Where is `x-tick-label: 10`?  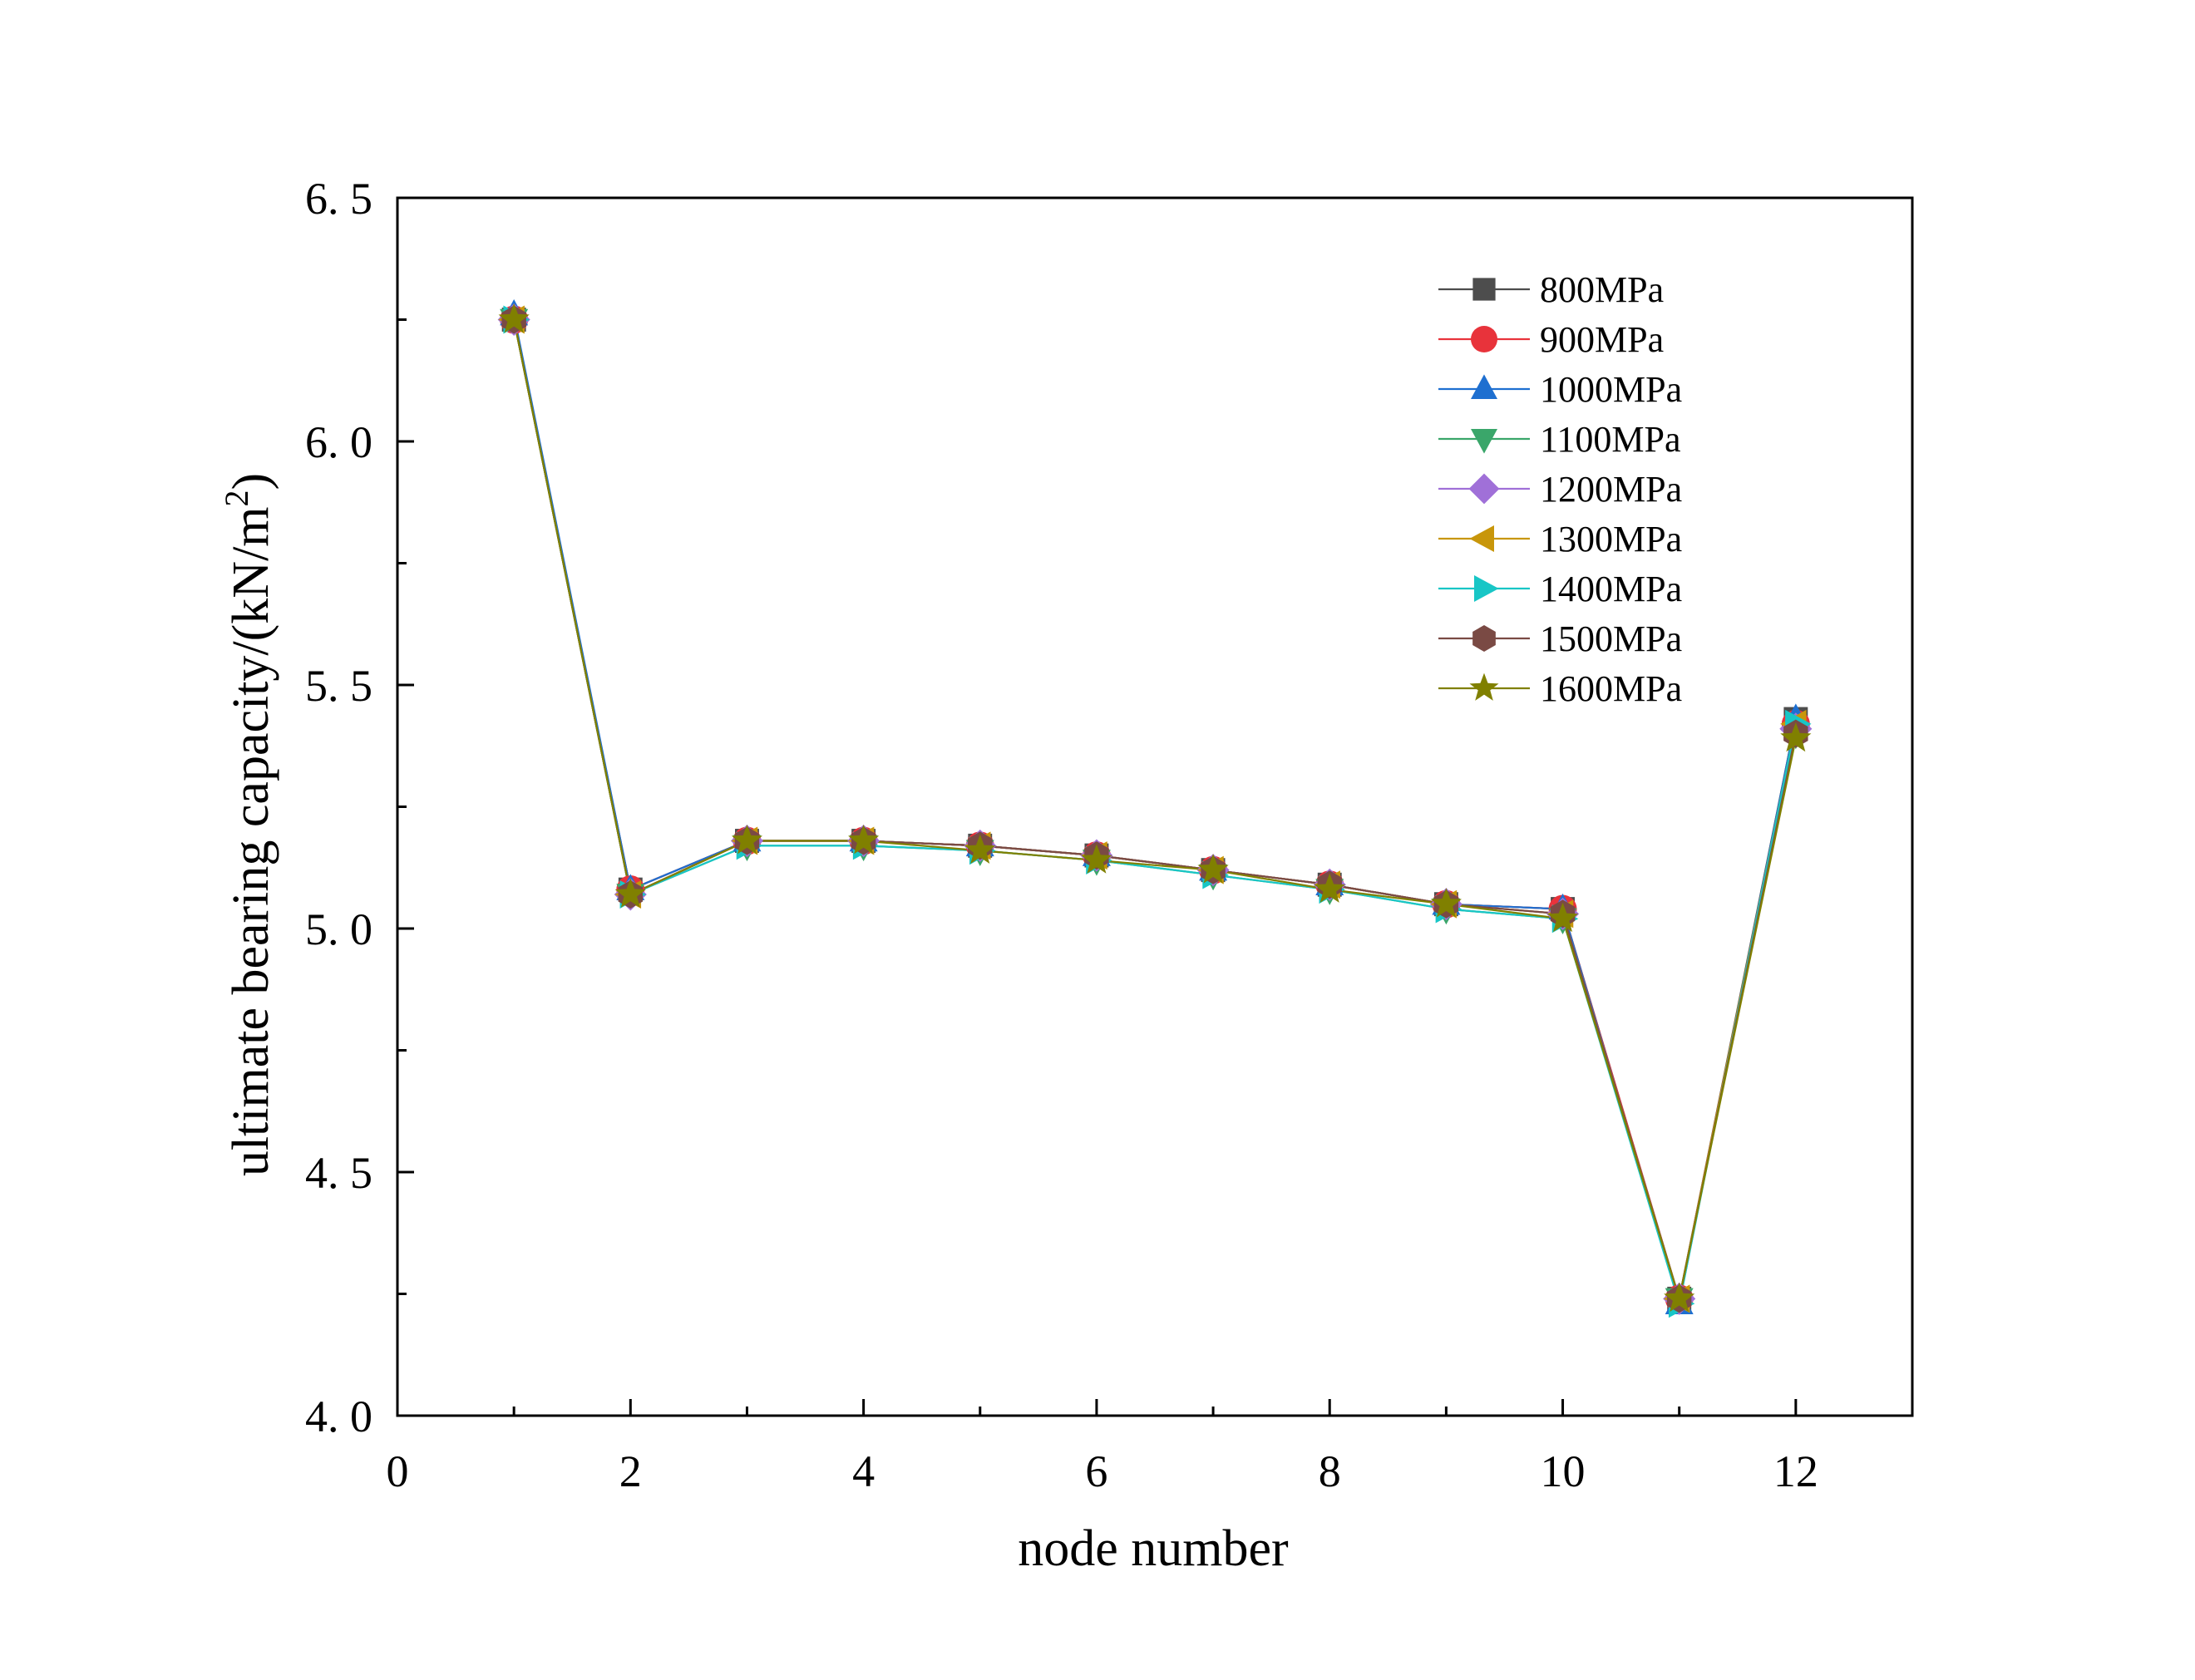
x-tick-label: 10 is located at coordinates (1563, 1471).